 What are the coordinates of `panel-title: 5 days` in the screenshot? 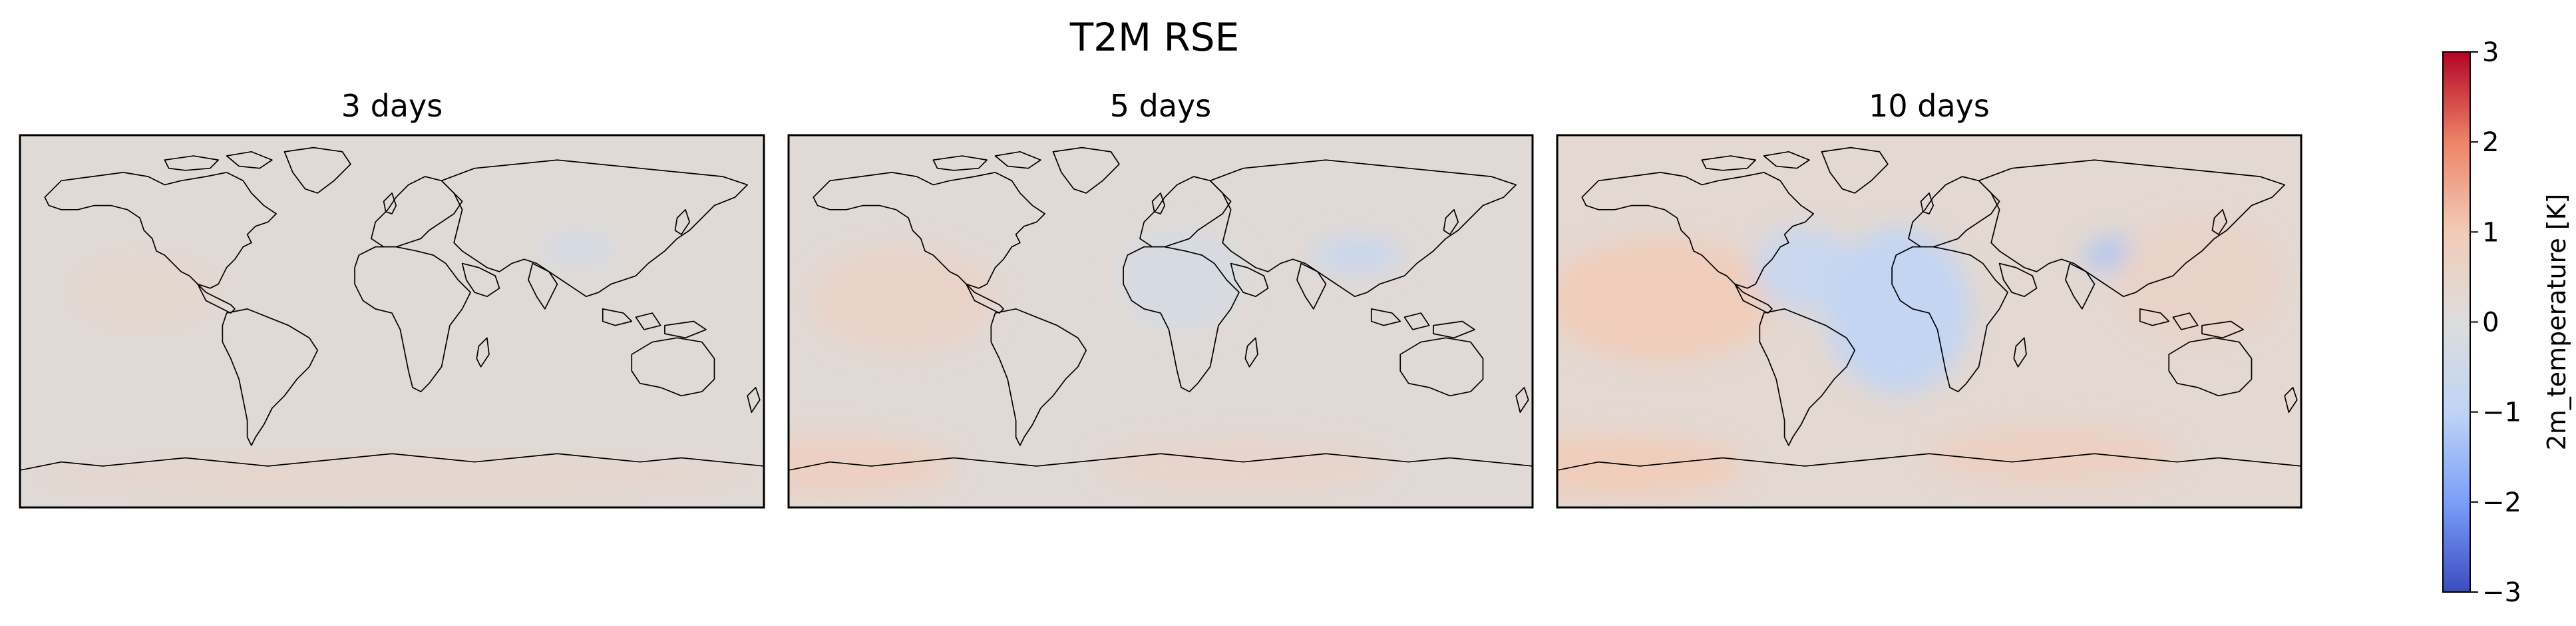 It's located at (1160, 106).